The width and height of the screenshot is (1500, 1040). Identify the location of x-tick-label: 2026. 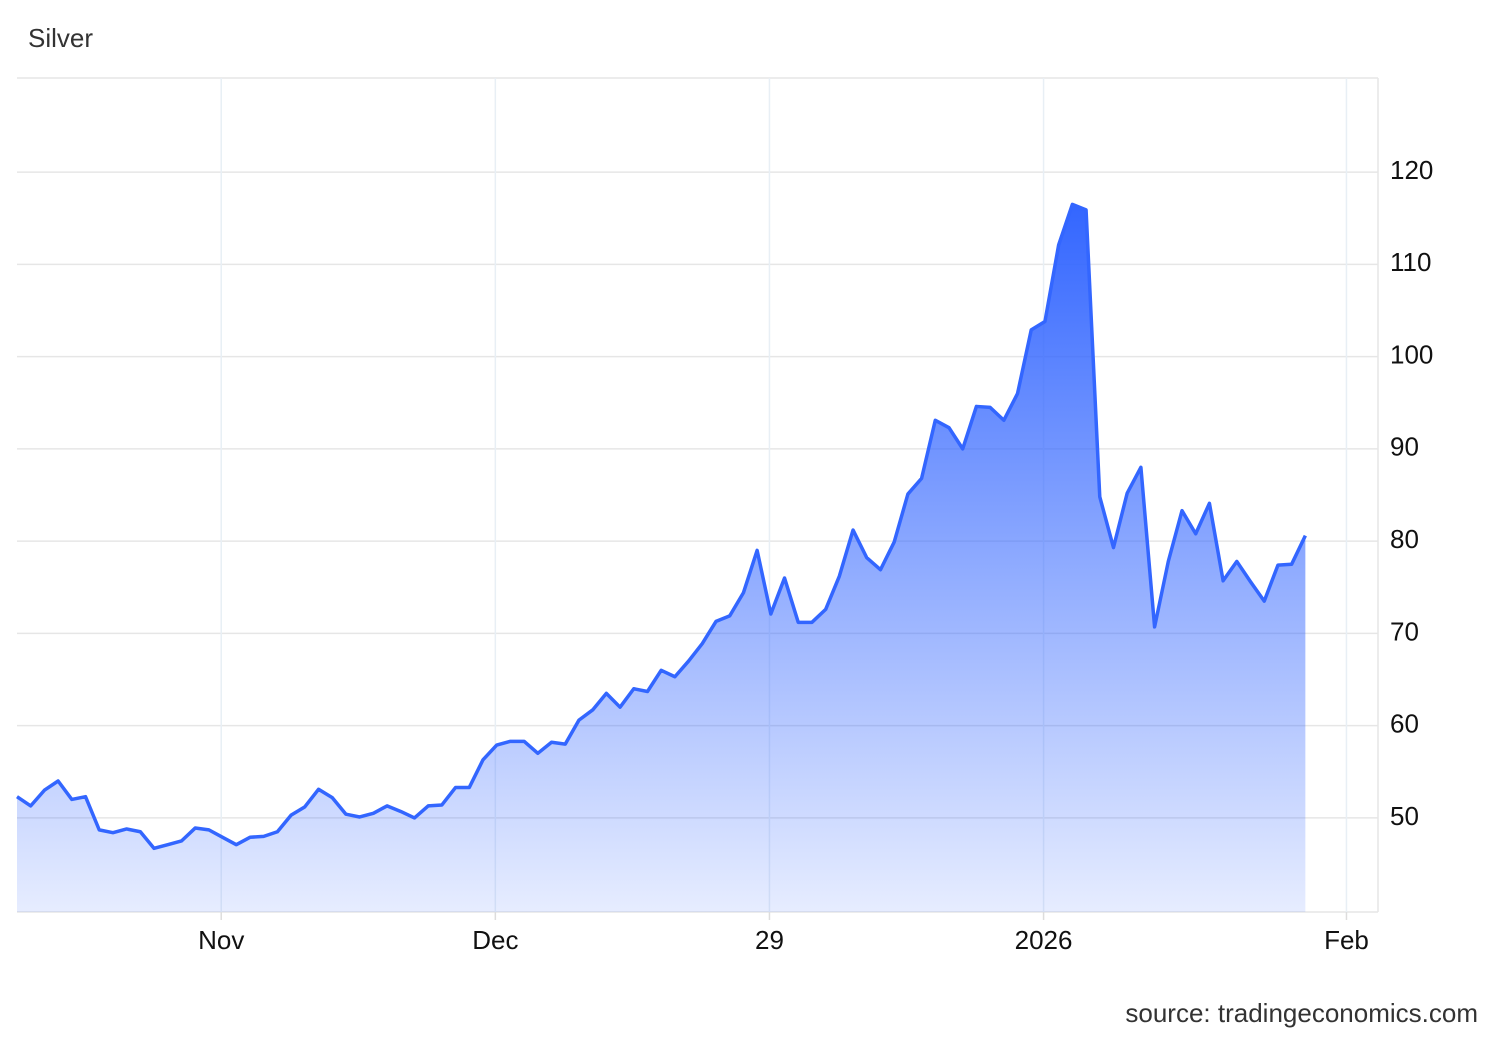
(1044, 940).